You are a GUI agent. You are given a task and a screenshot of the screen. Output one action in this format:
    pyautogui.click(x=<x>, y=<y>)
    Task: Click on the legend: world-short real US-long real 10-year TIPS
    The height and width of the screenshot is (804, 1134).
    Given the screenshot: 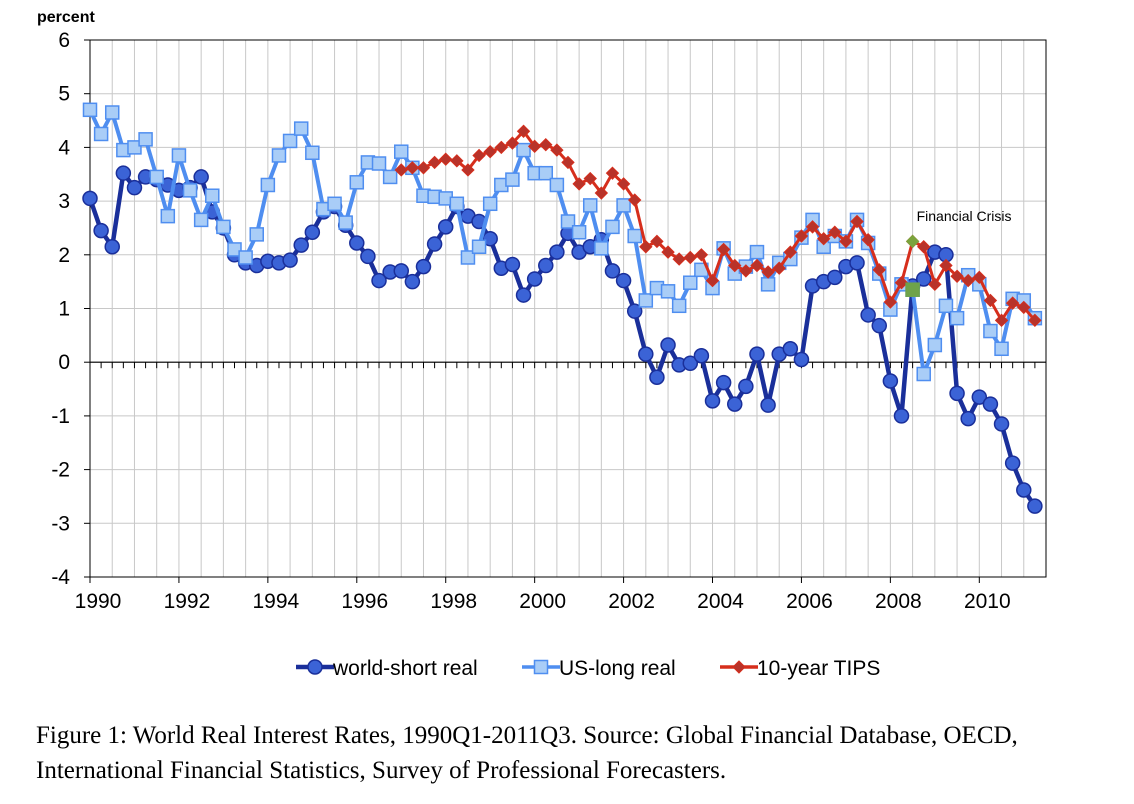 What is the action you would take?
    pyautogui.click(x=588, y=668)
    